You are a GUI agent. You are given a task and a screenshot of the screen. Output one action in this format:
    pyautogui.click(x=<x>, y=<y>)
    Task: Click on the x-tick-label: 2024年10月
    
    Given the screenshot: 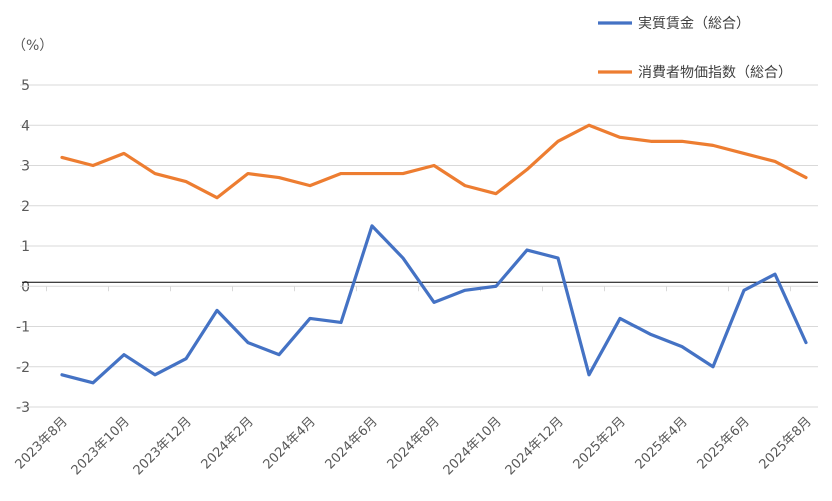 What is the action you would take?
    pyautogui.click(x=473, y=446)
    